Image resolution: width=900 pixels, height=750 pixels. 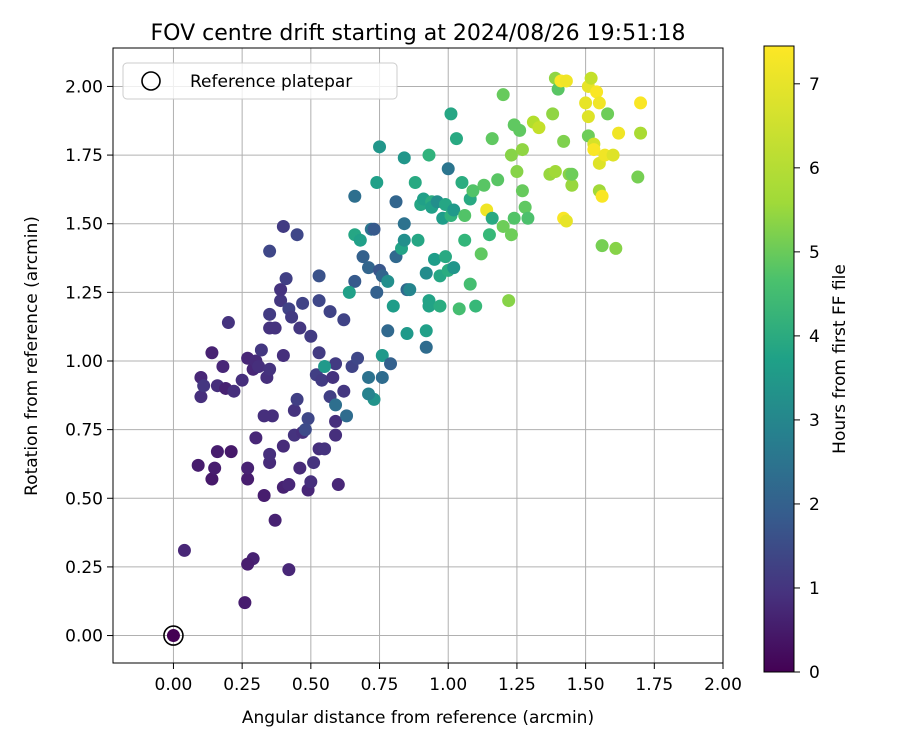 I want to click on y-tick-label: 0.50, so click(x=84, y=499).